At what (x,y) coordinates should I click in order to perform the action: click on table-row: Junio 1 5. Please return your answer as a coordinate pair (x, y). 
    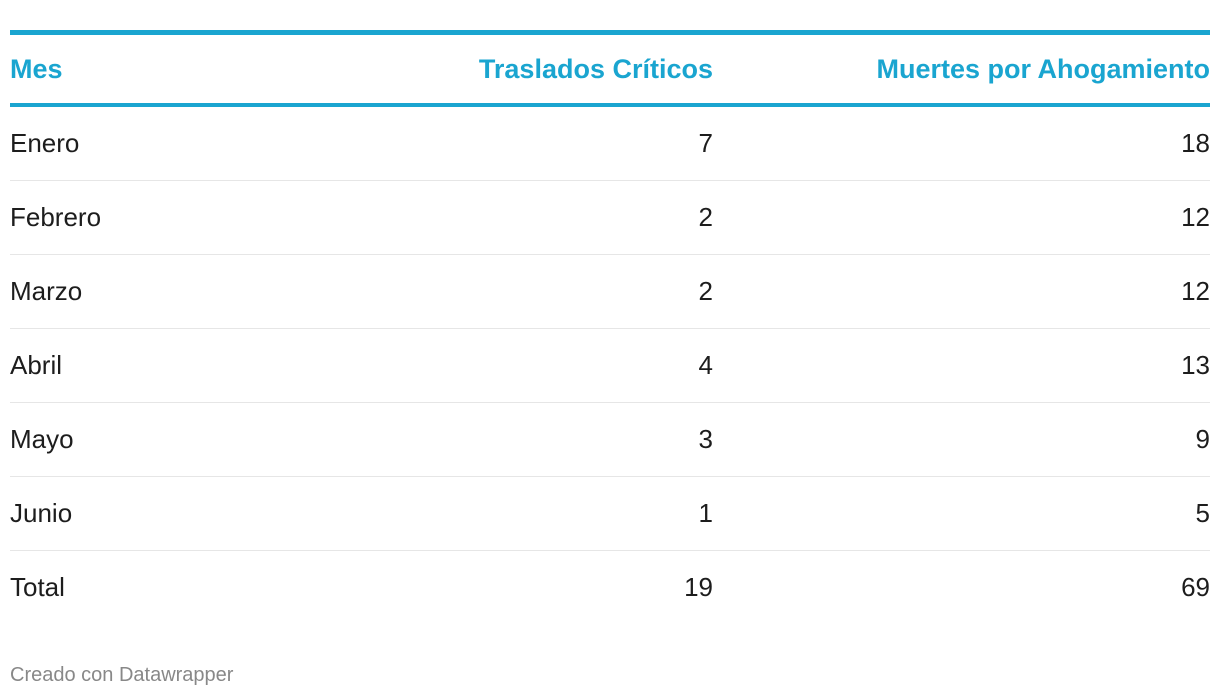
    Looking at the image, I should click on (610, 514).